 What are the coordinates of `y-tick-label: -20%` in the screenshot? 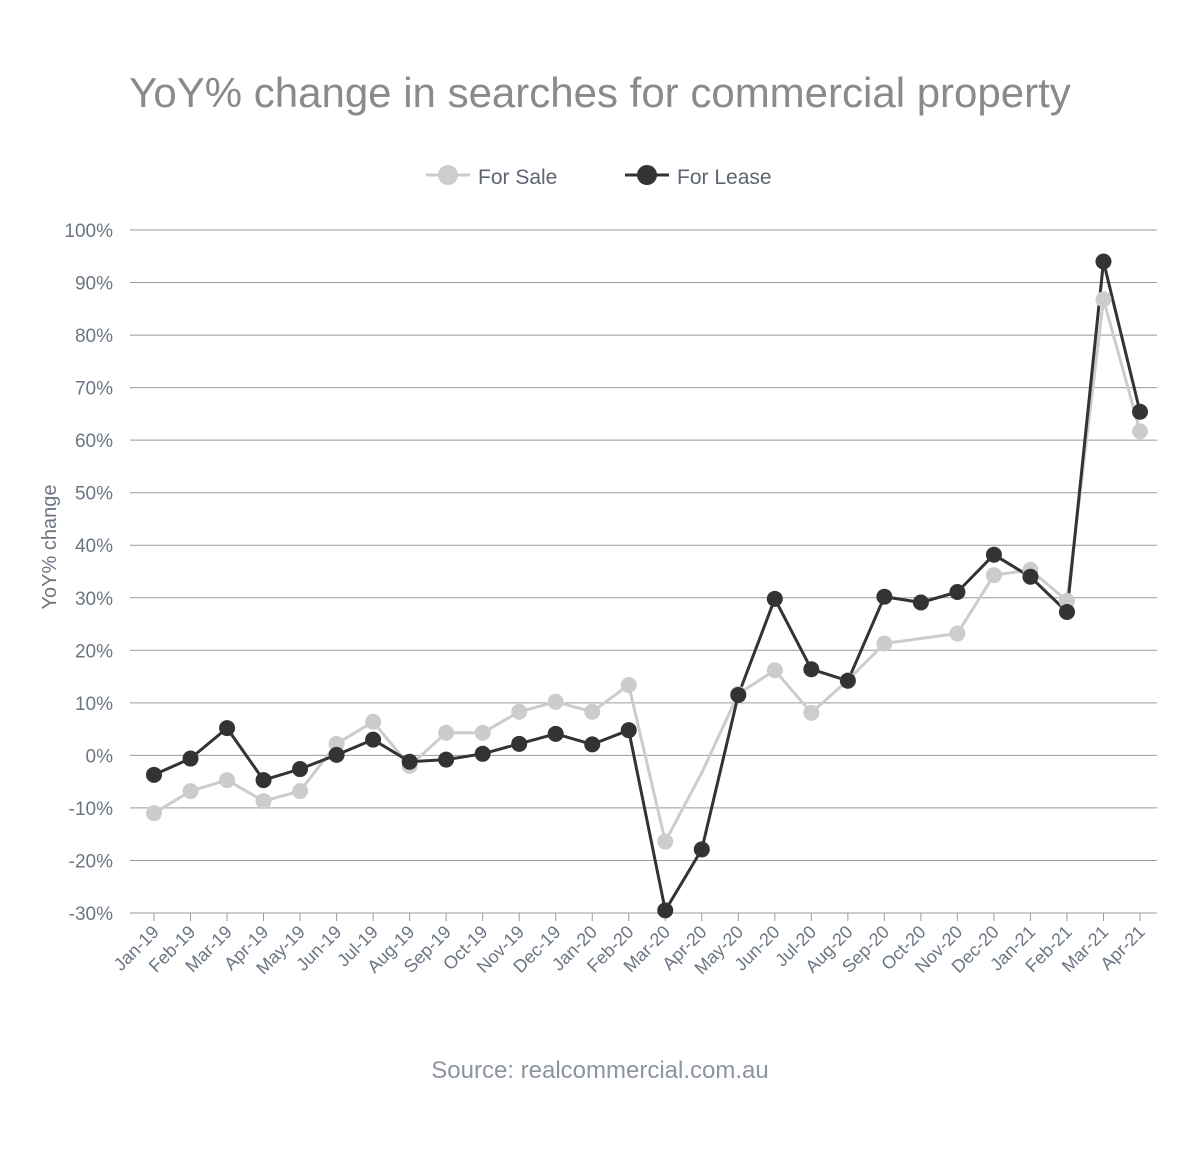 It's located at (91, 861).